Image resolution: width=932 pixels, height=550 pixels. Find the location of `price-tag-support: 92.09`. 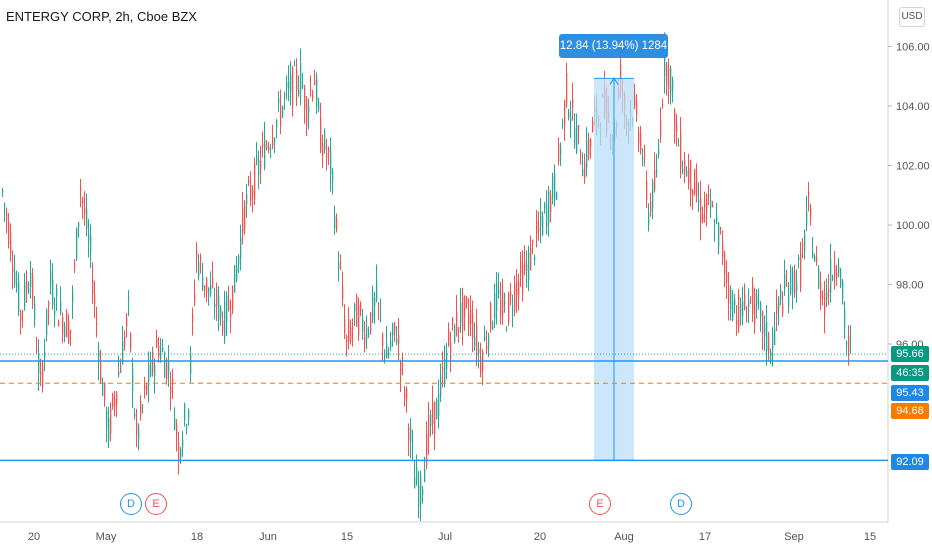

price-tag-support: 92.09 is located at coordinates (910, 462).